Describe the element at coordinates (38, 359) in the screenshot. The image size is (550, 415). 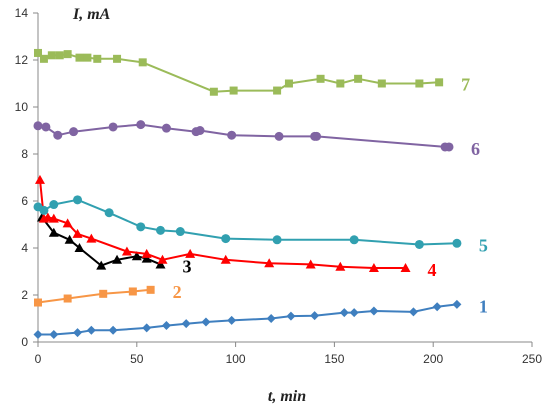
I see `x-tick-label: 0` at that location.